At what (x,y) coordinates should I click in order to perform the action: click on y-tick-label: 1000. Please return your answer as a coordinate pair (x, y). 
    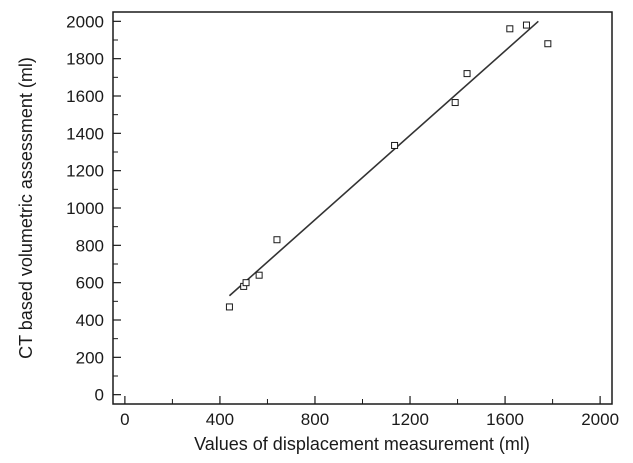
    Looking at the image, I should click on (85, 208).